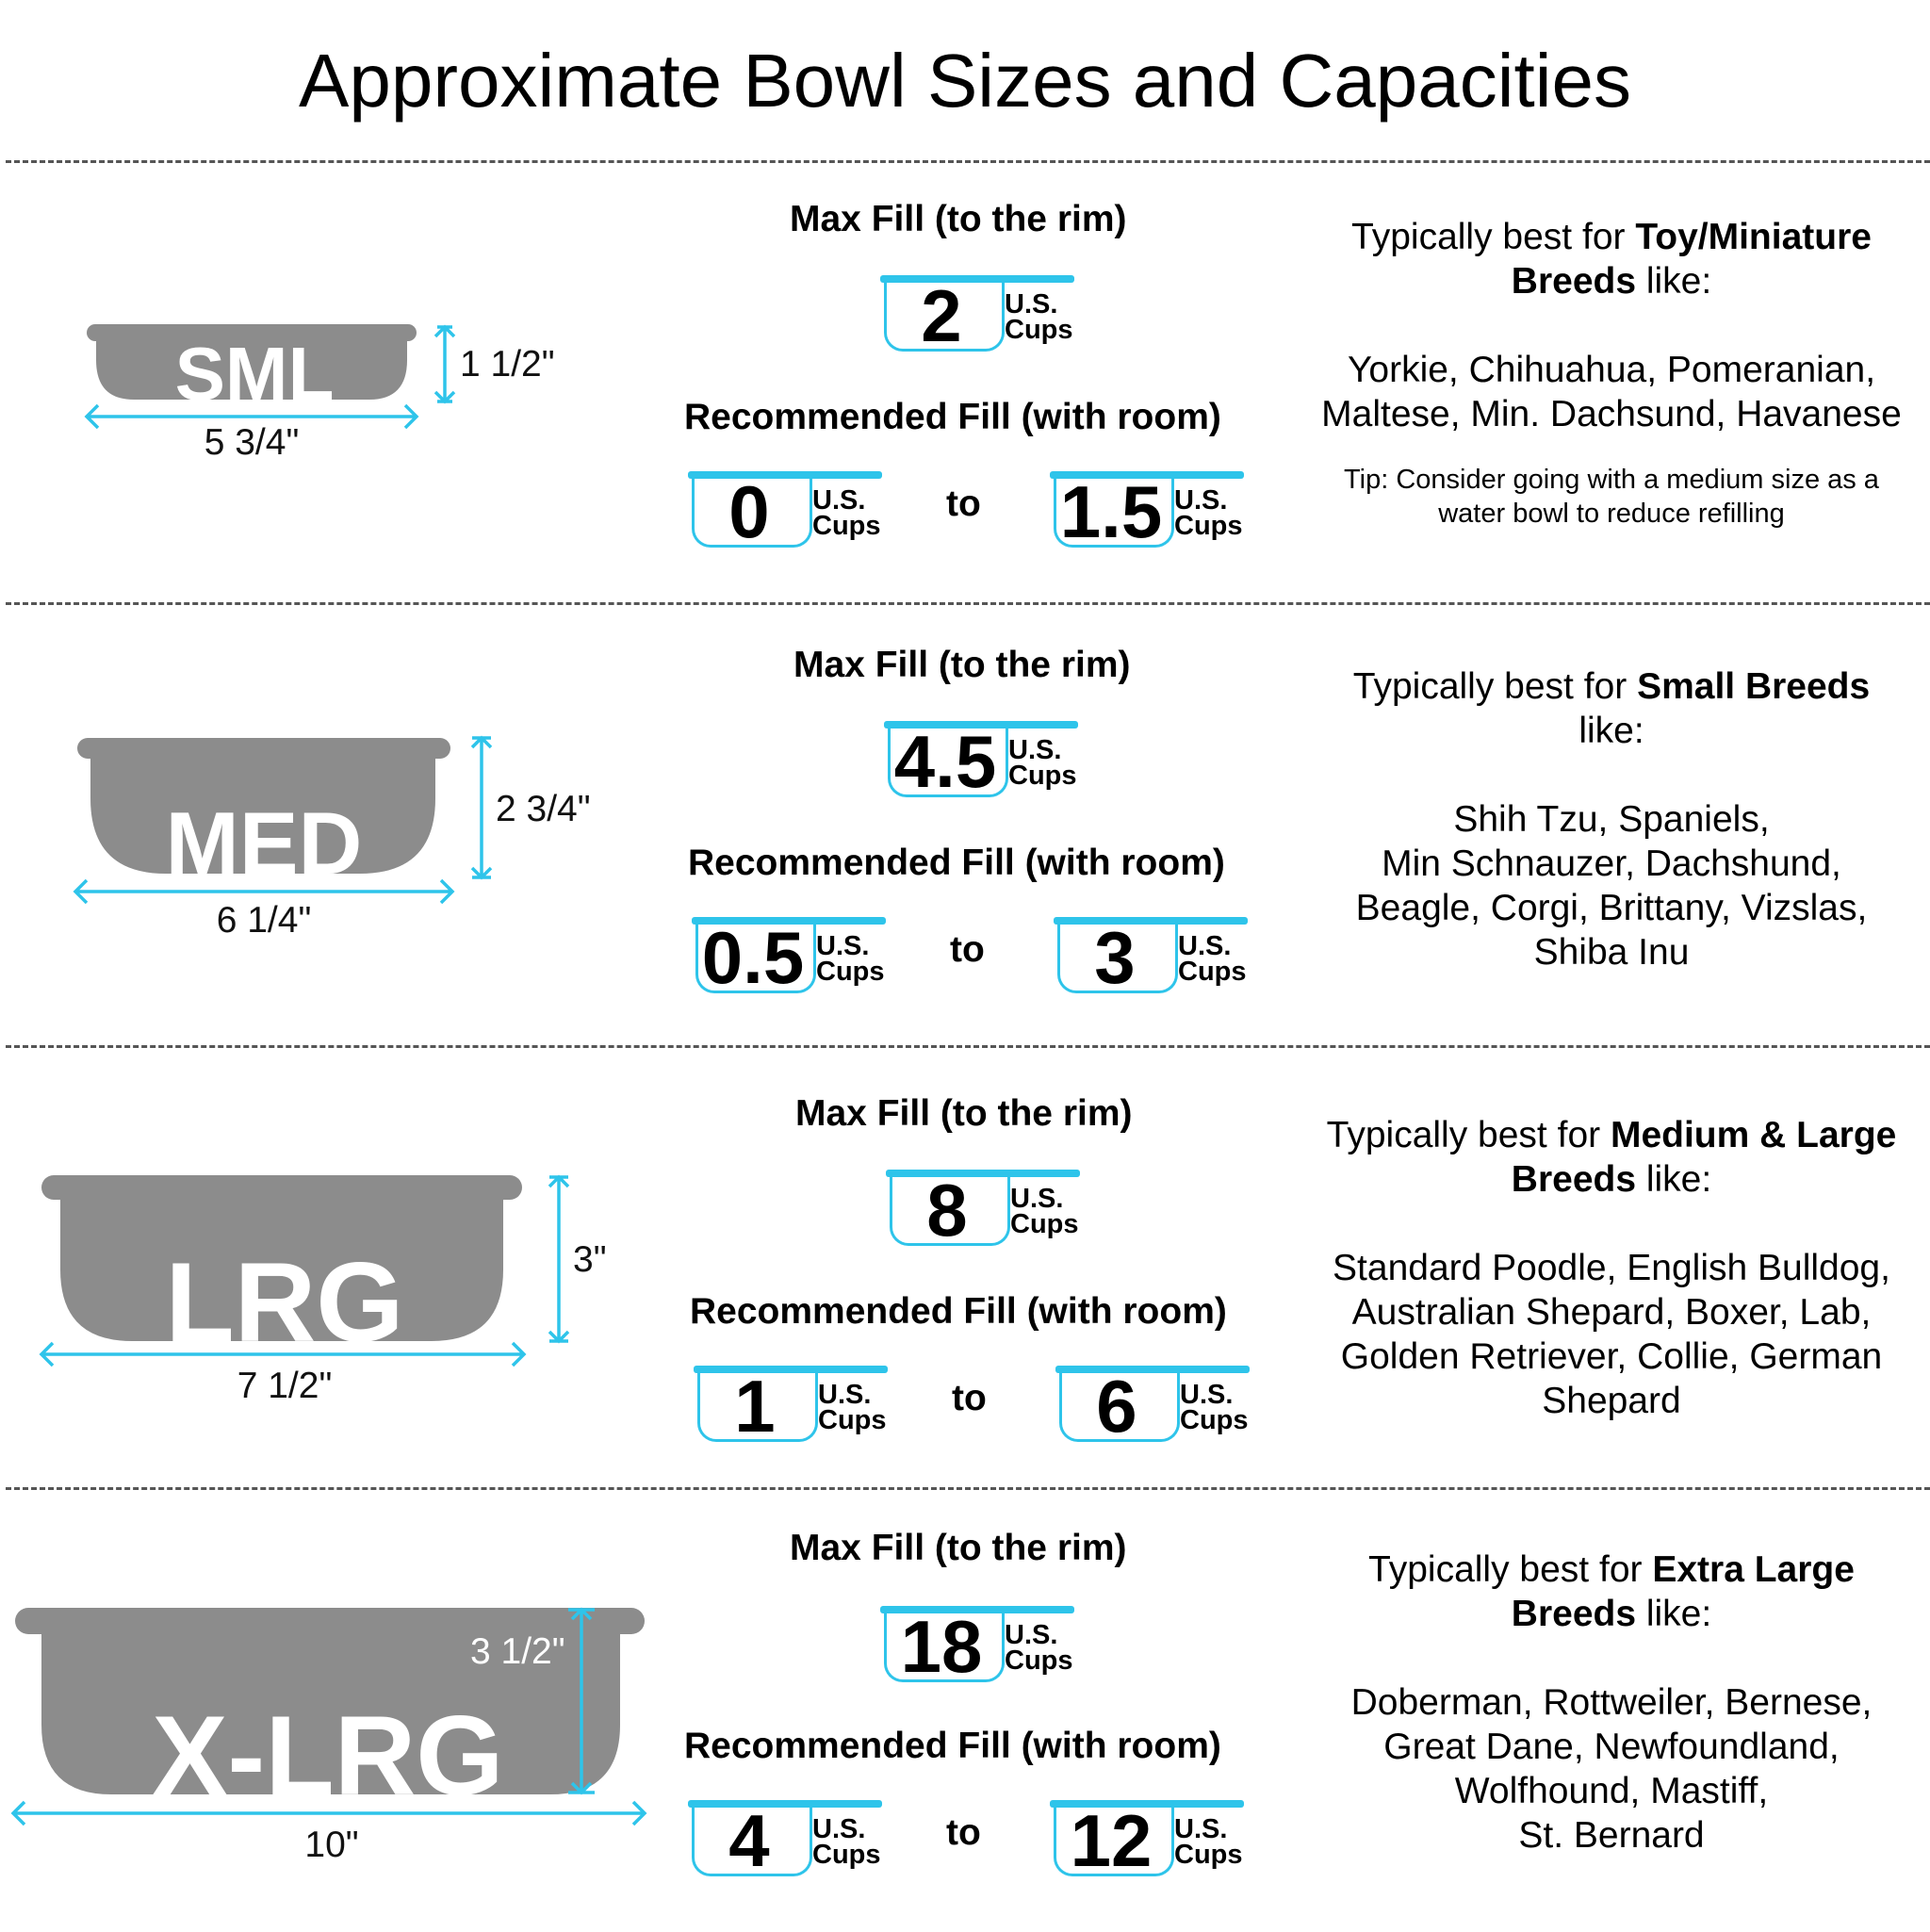  I want to click on recommended-max-value: 12 U.S. Cups, so click(1147, 1839).